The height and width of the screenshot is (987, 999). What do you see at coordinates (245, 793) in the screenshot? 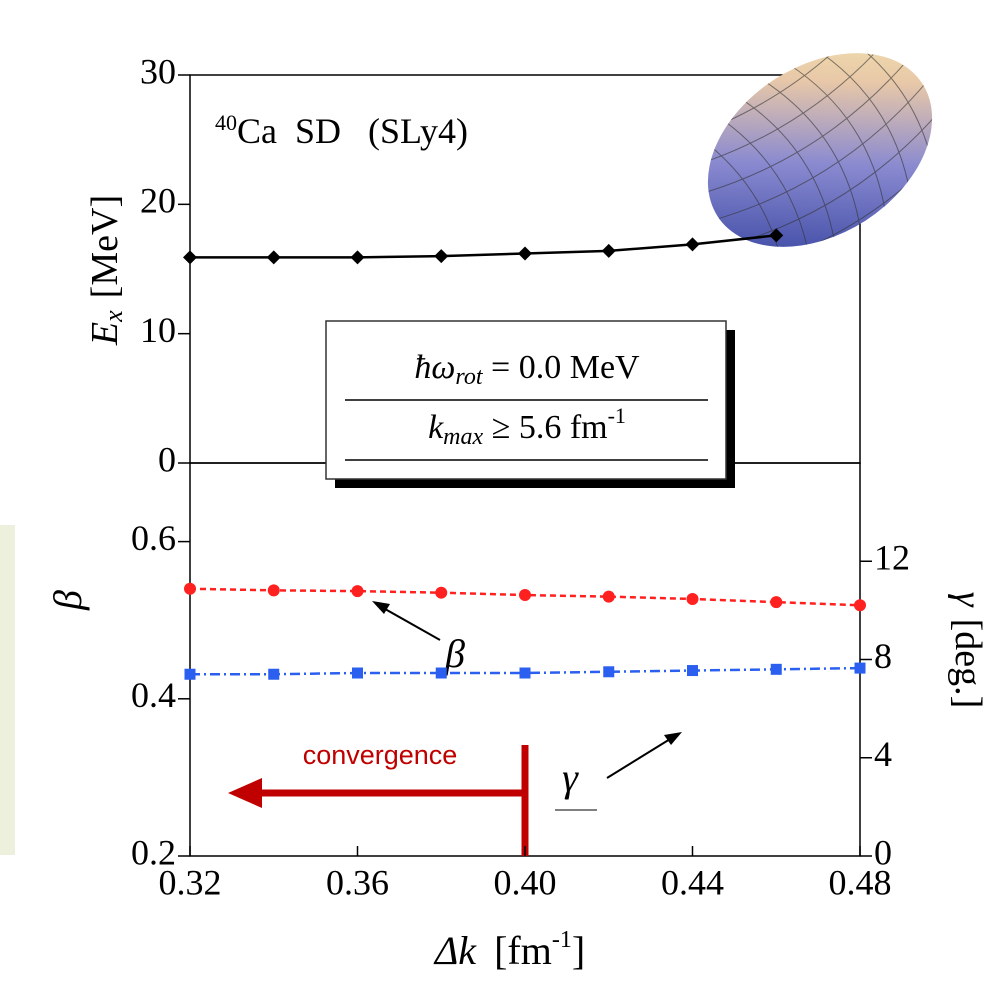
I see `convergence-head` at bounding box center [245, 793].